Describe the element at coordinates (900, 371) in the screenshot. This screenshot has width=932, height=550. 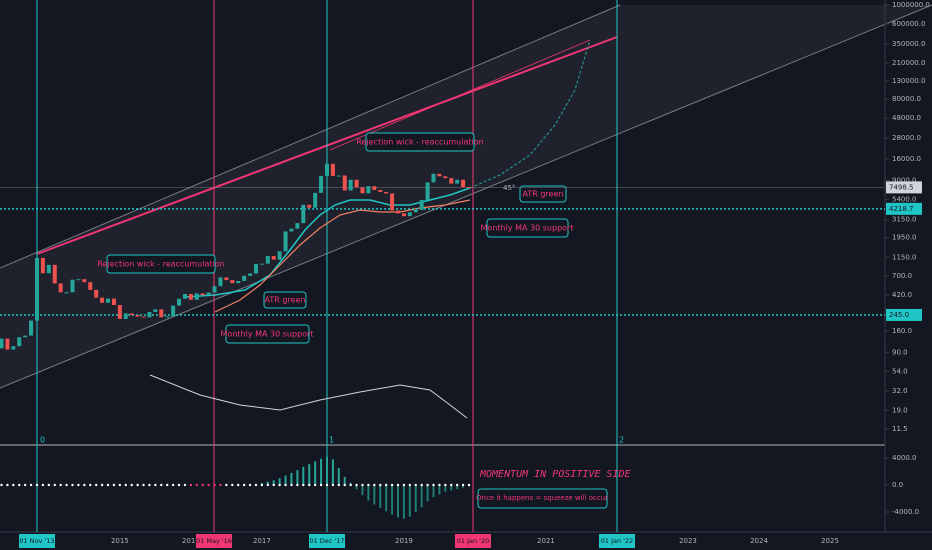
I see `y-tick-label: 54.0` at that location.